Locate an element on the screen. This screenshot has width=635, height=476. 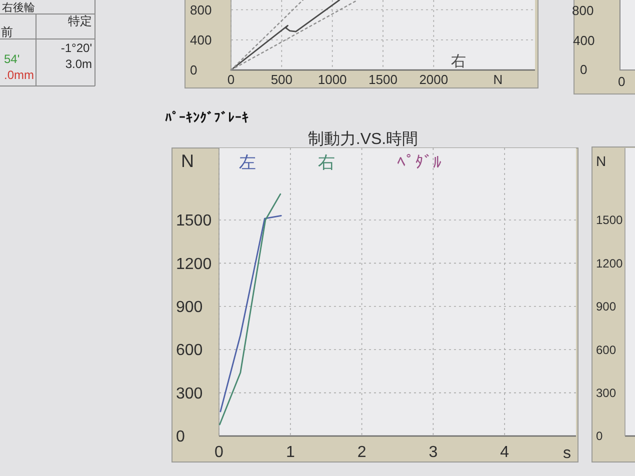
text: 左 is located at coordinates (247, 162).